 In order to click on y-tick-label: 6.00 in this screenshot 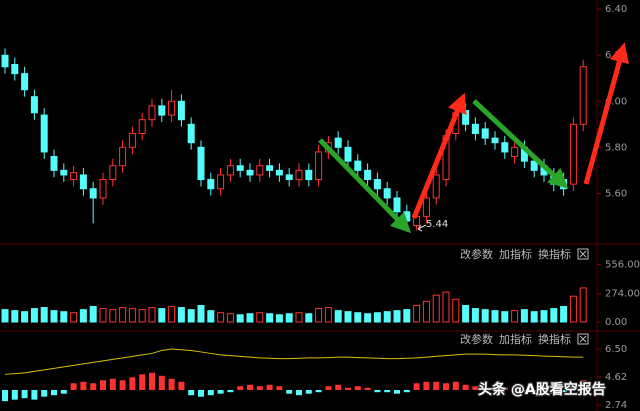, I will do `click(616, 101)`.